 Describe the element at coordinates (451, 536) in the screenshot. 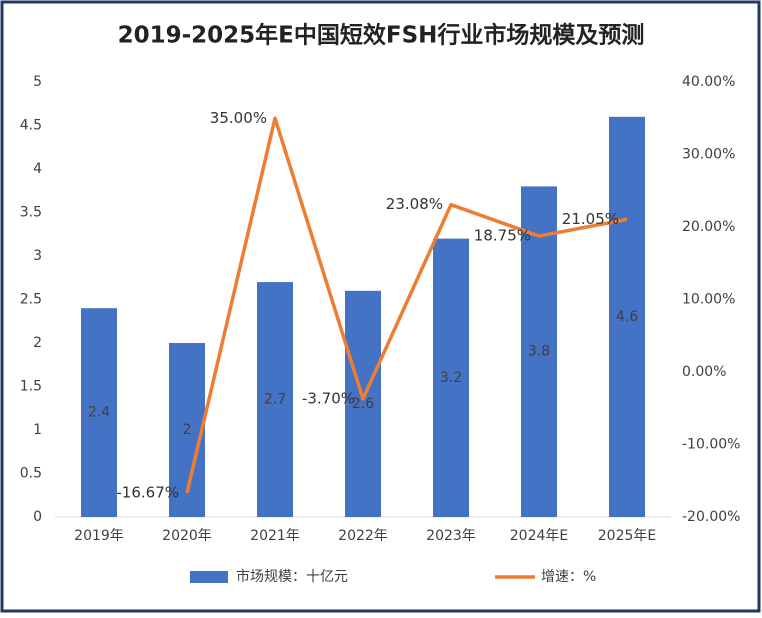

I see `x-tick-label: 2023年` at that location.